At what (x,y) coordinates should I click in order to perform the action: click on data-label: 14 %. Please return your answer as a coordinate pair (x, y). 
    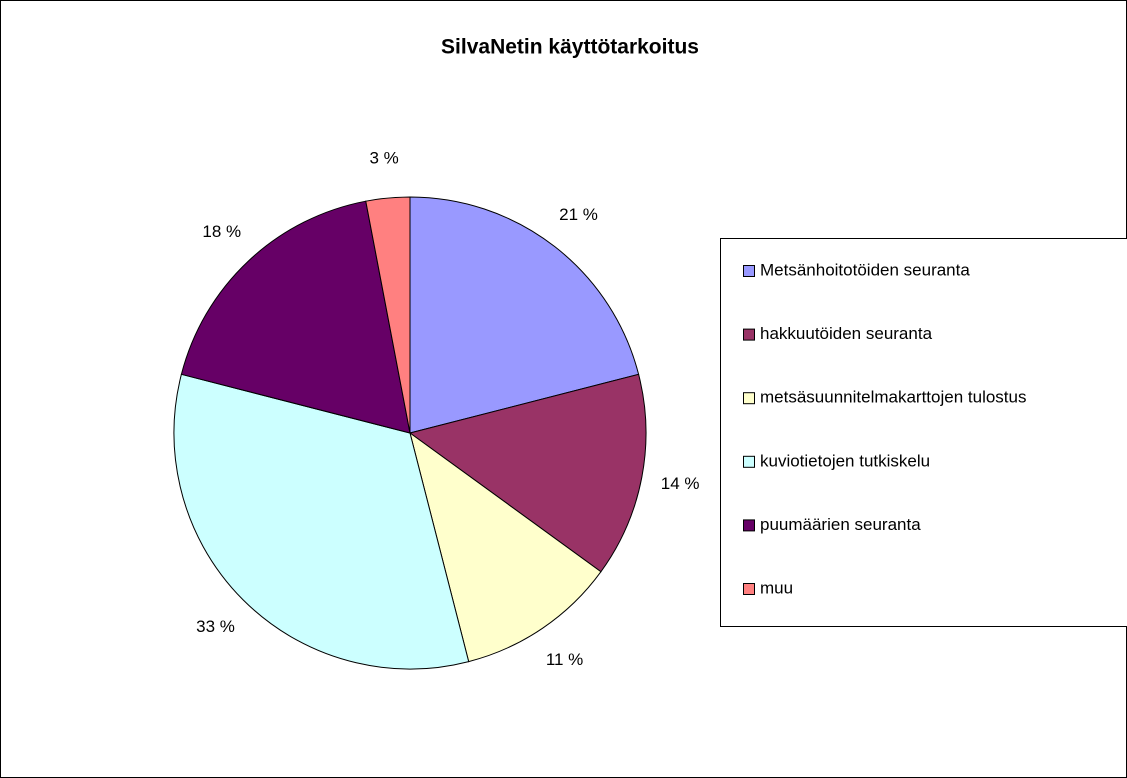
    Looking at the image, I should click on (680, 483).